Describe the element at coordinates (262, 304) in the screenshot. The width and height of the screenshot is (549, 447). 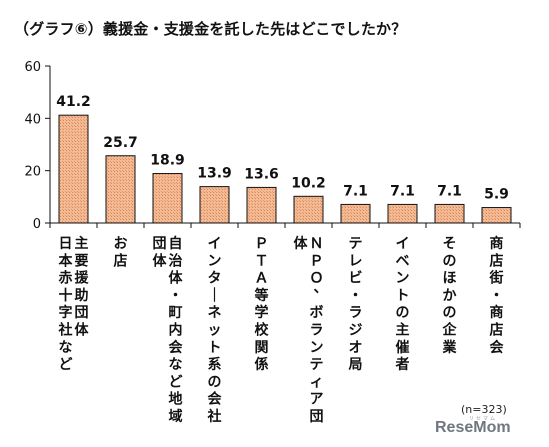
I see `category-label: ＰＴＡ等学校関係` at that location.